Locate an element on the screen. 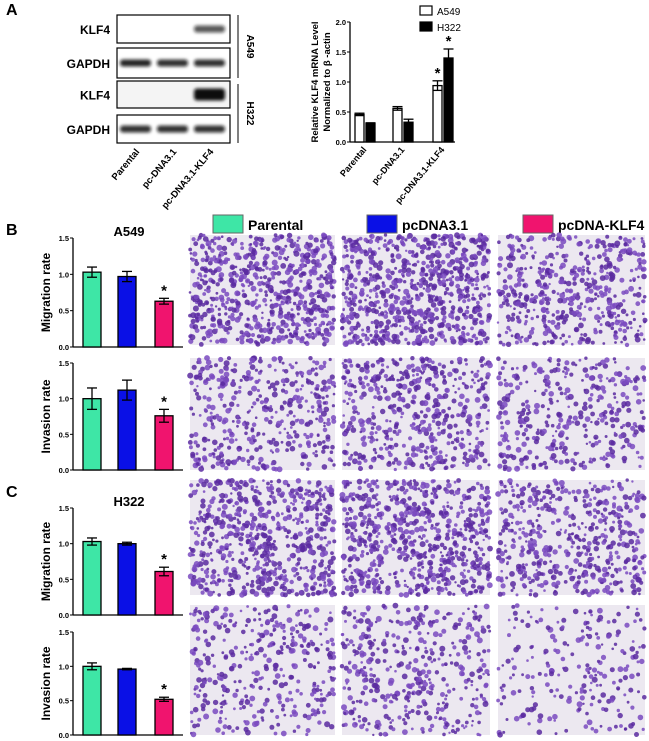  chart-title: A549 is located at coordinates (128, 231).